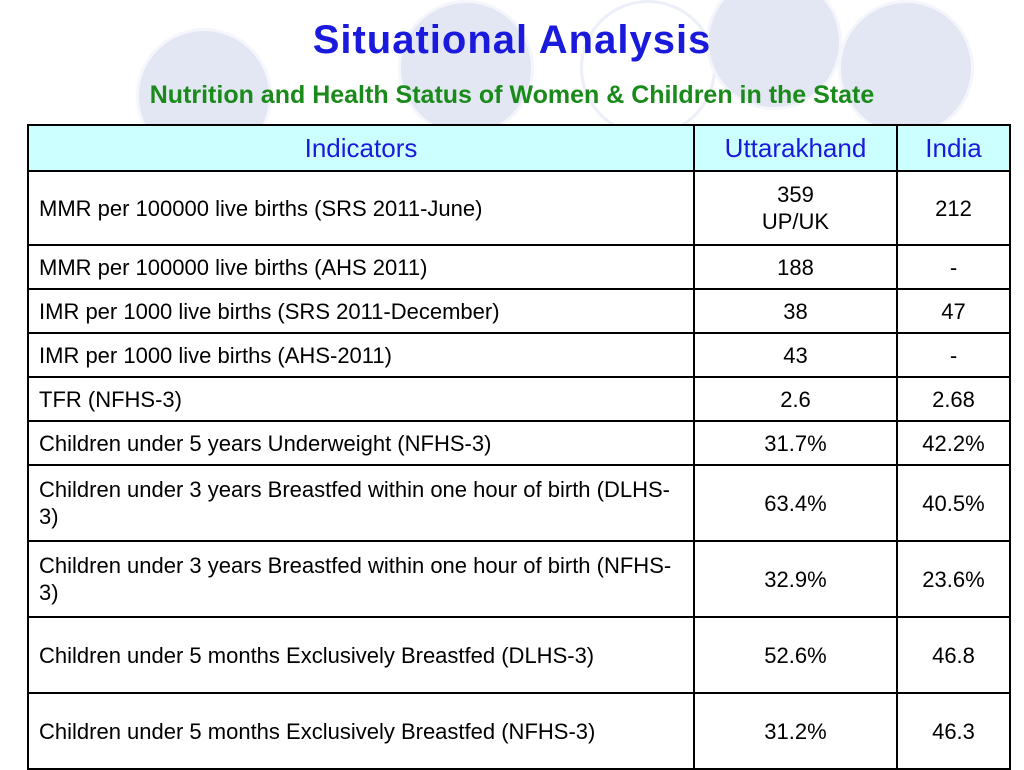 This screenshot has width=1024, height=770. What do you see at coordinates (795, 655) in the screenshot?
I see `uttarakhand-cell: 52.6%` at bounding box center [795, 655].